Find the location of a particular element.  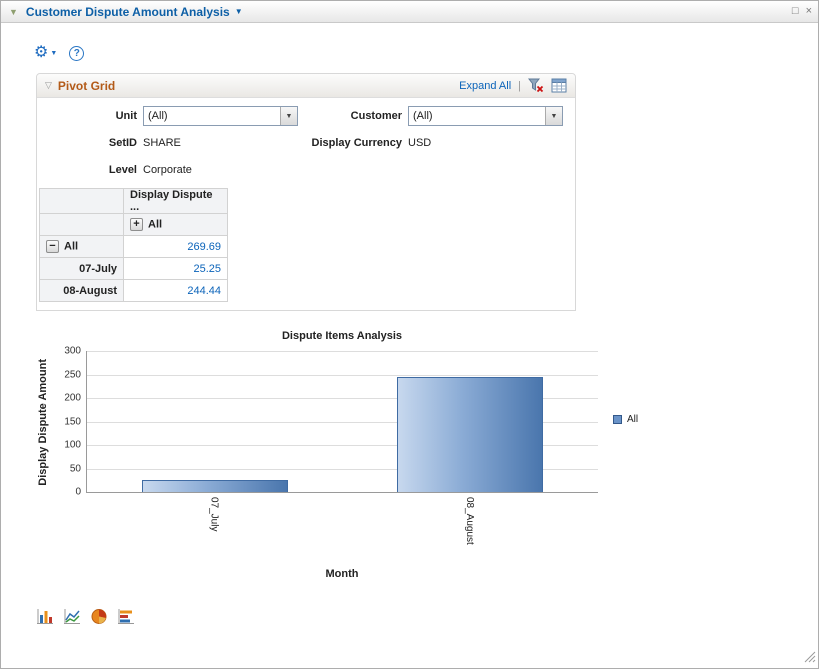

section-title: Pivot Grid is located at coordinates (86, 85).